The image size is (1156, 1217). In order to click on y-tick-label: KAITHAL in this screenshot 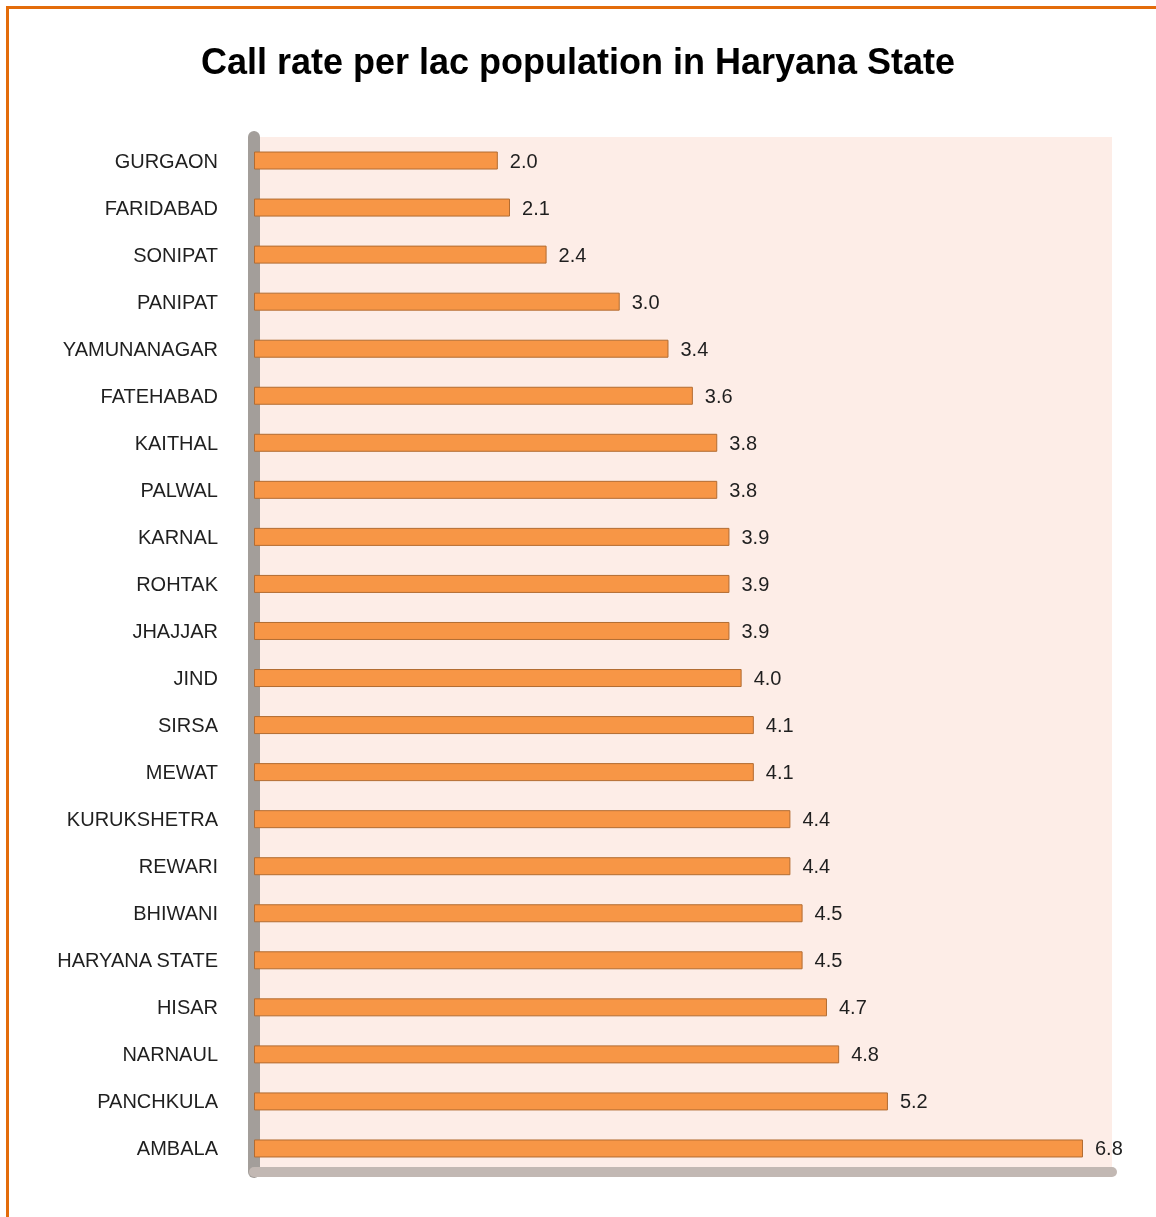, I will do `click(176, 442)`.